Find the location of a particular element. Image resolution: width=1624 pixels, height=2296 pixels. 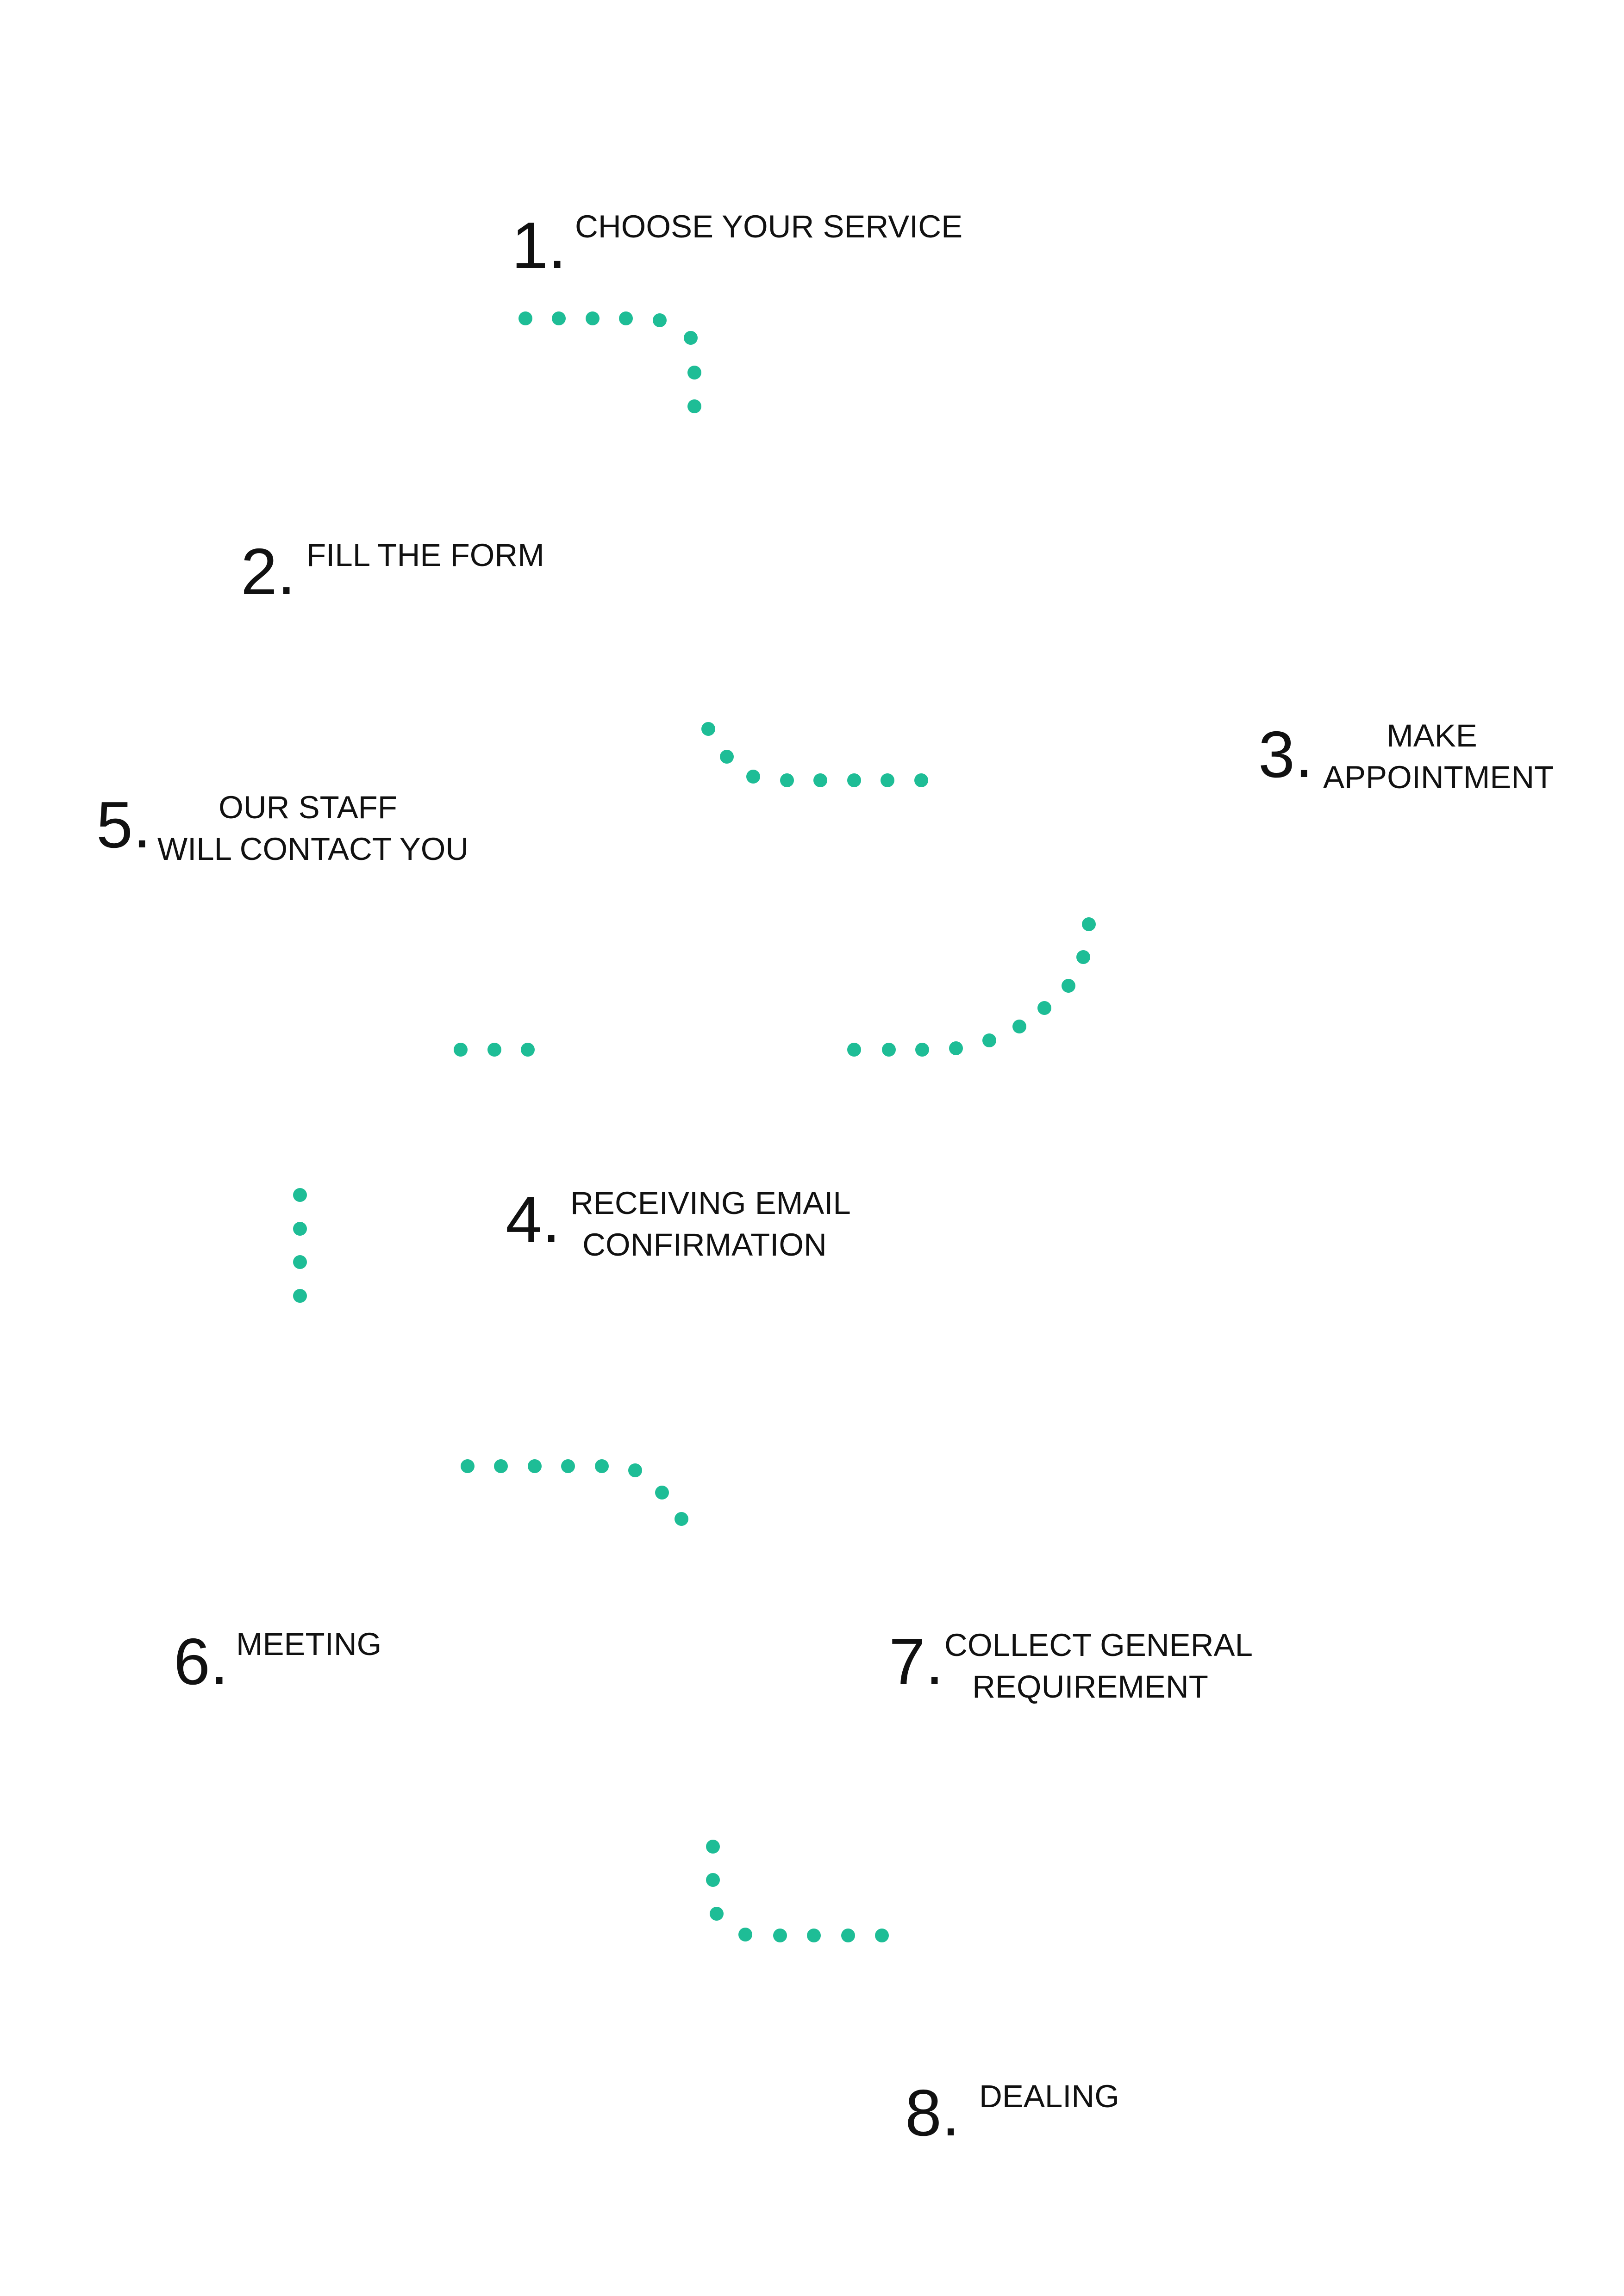

step-6-label: MEETING is located at coordinates (308, 1644).